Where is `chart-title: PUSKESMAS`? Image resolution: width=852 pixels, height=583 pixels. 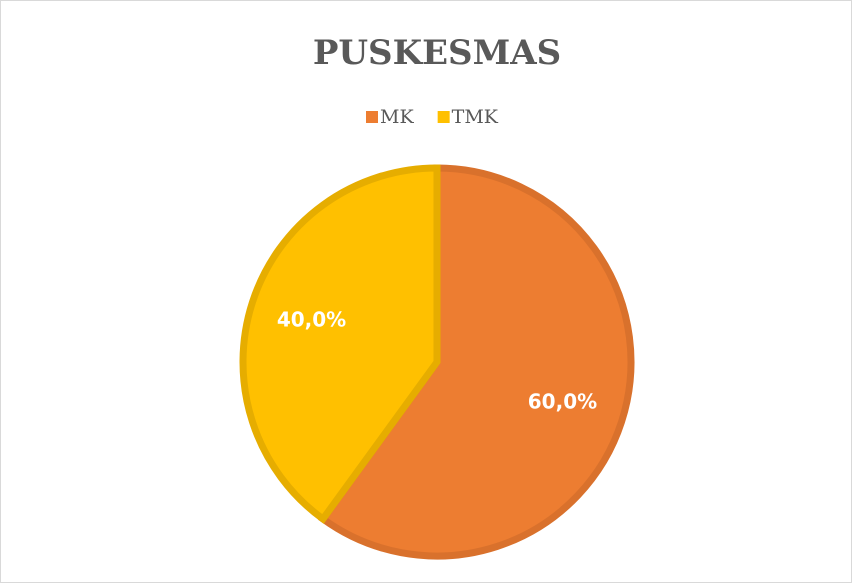
chart-title: PUSKESMAS is located at coordinates (437, 53).